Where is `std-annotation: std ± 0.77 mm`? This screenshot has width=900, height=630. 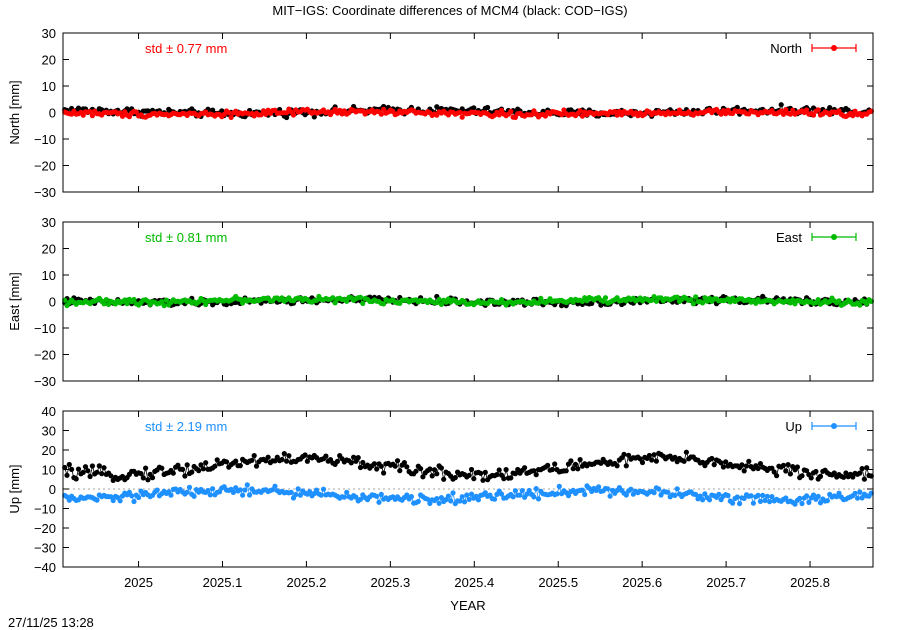
std-annotation: std ± 0.77 mm is located at coordinates (186, 48).